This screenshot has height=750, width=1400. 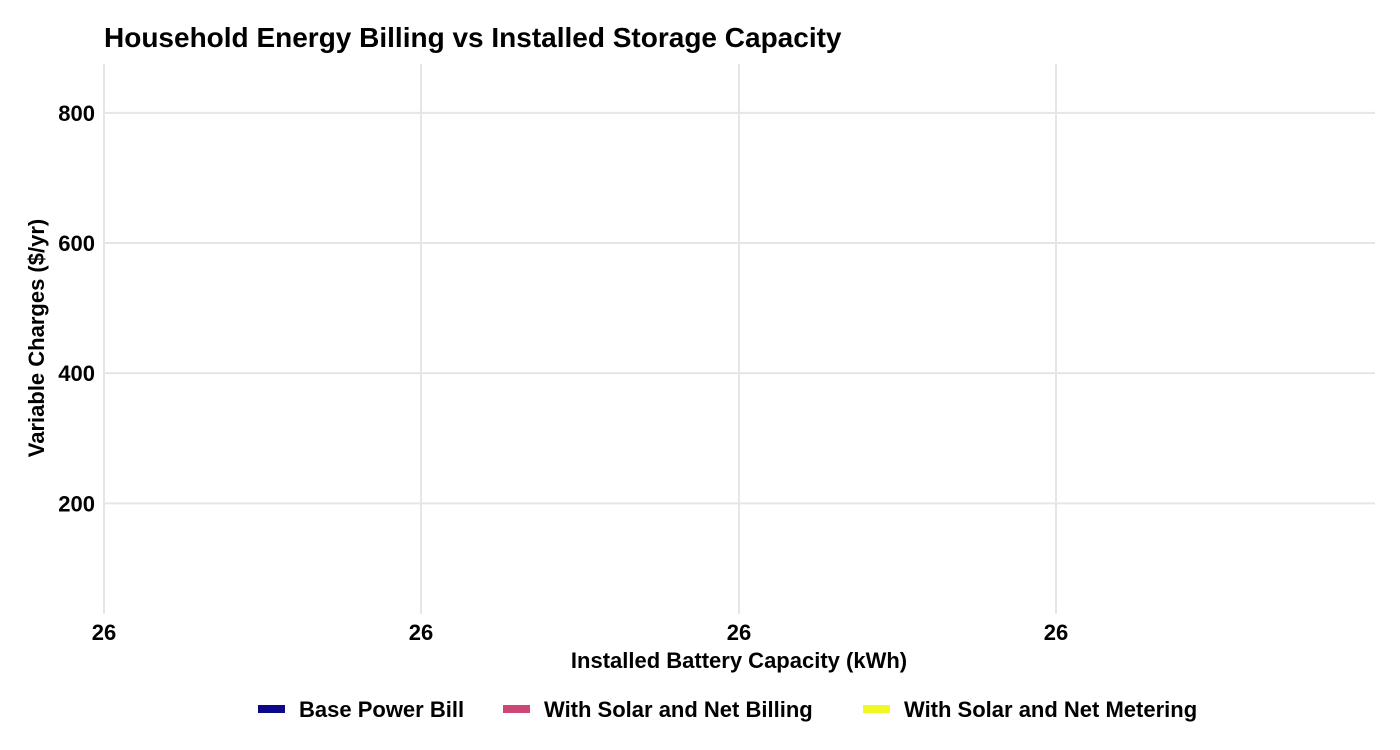 I want to click on y-axis-title: Variable Charges ($/yr), so click(x=36, y=338).